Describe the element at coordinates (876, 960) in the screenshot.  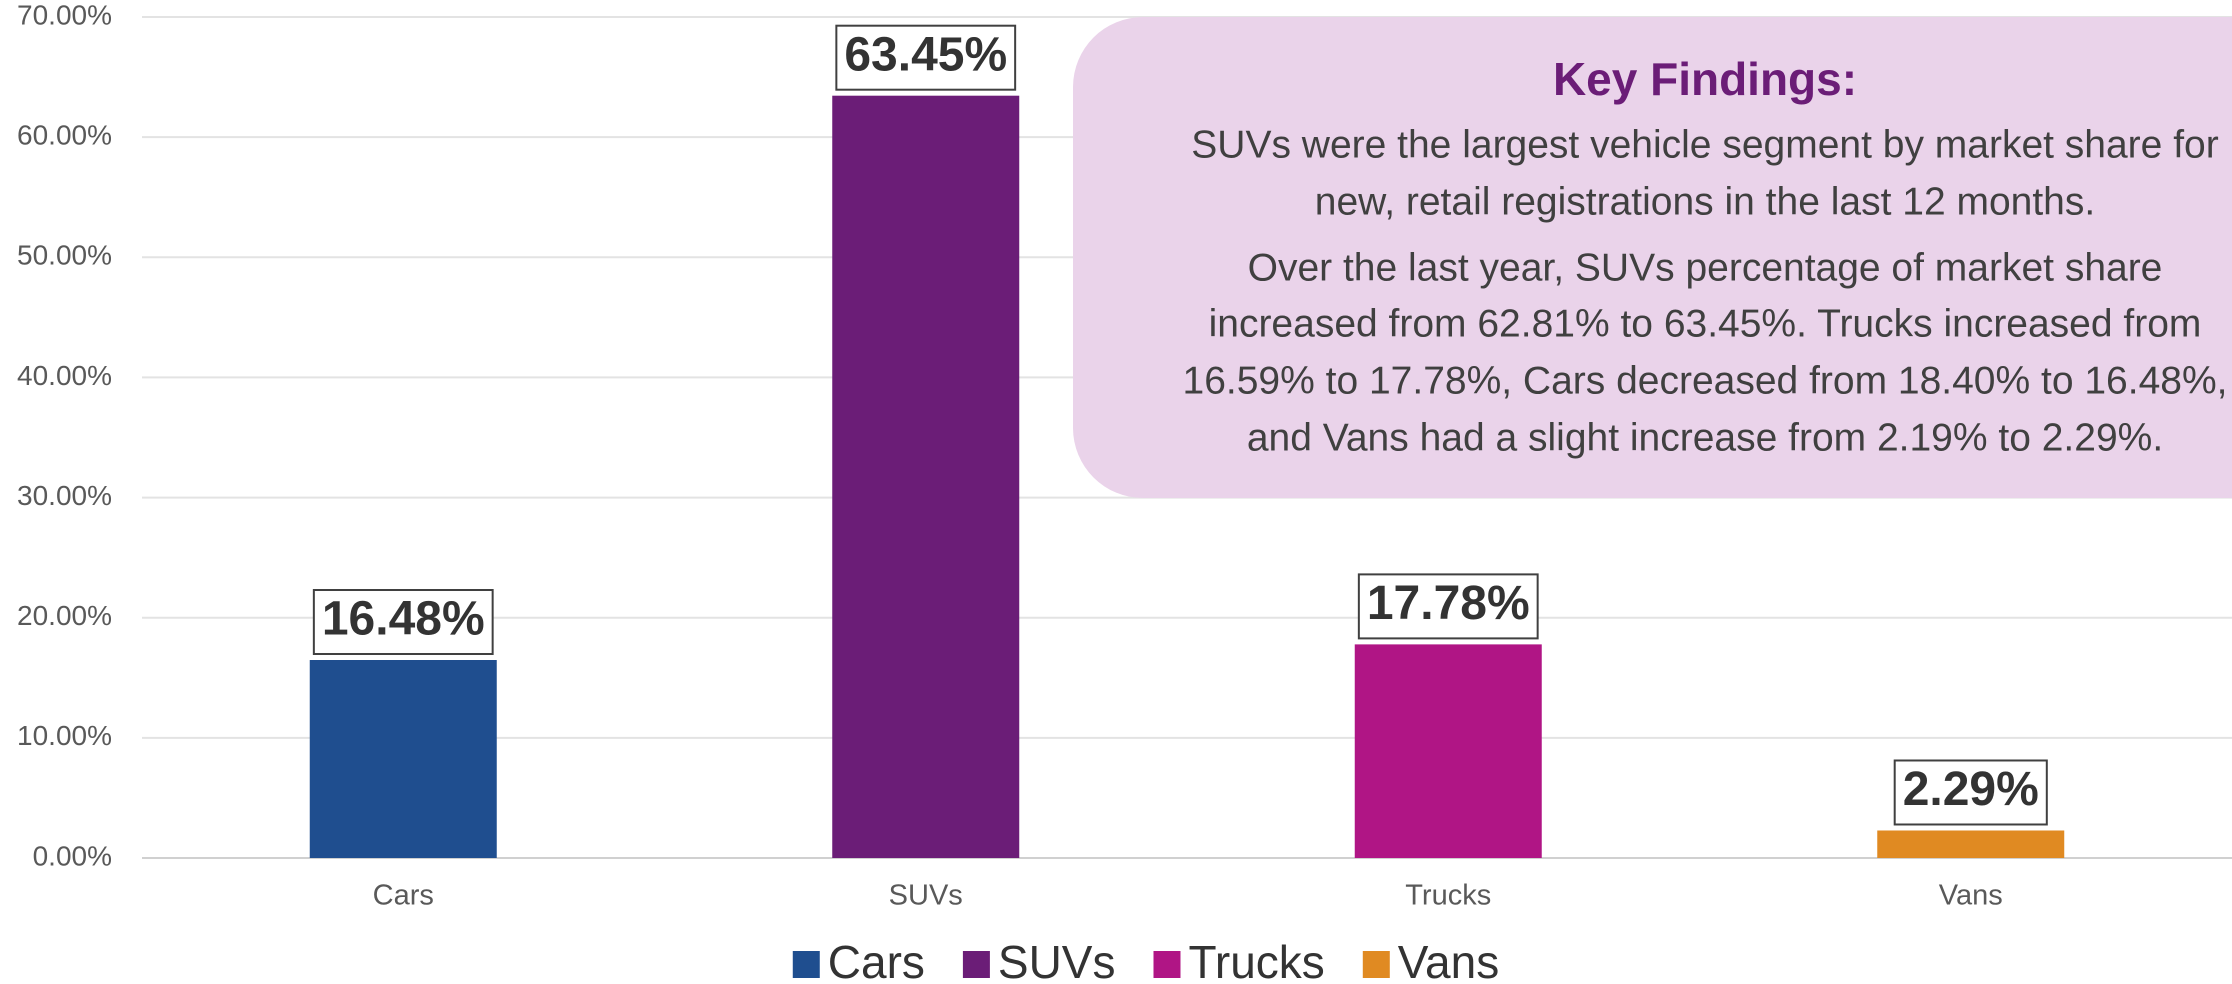
I see `legend-label: Cars` at that location.